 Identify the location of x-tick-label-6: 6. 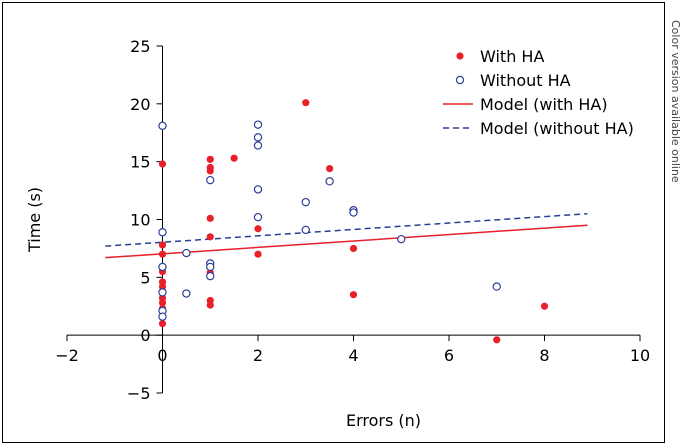
(449, 355).